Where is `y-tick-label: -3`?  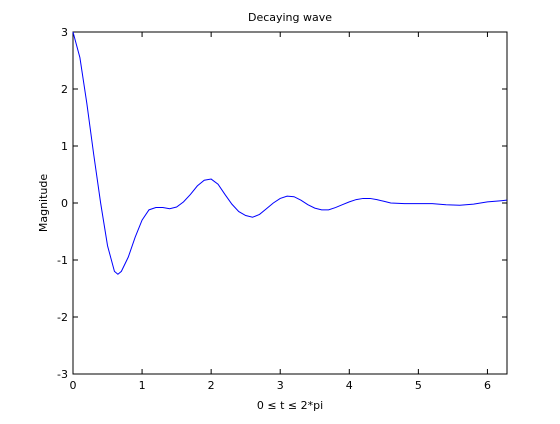 y-tick-label: -3 is located at coordinates (62, 374).